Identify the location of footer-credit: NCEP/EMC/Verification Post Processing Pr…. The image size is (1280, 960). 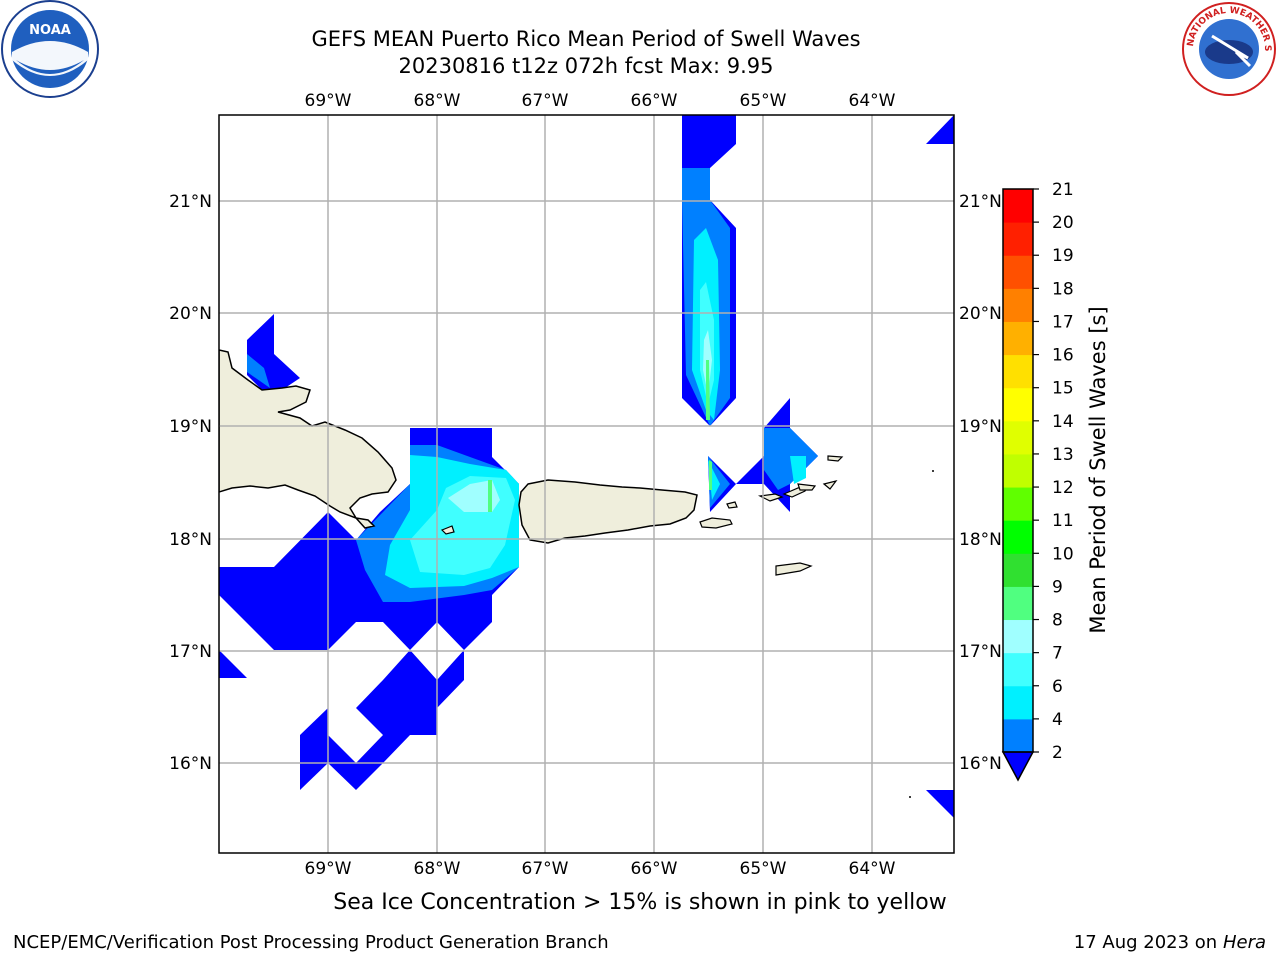
(311, 942).